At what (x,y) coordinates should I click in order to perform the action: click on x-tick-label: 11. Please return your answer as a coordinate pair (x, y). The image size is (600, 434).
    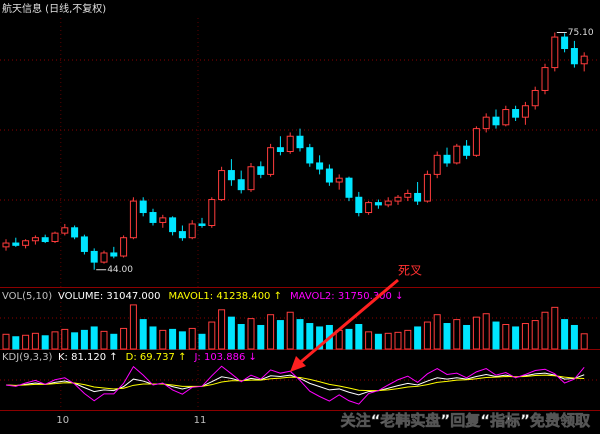
    Looking at the image, I should click on (200, 420).